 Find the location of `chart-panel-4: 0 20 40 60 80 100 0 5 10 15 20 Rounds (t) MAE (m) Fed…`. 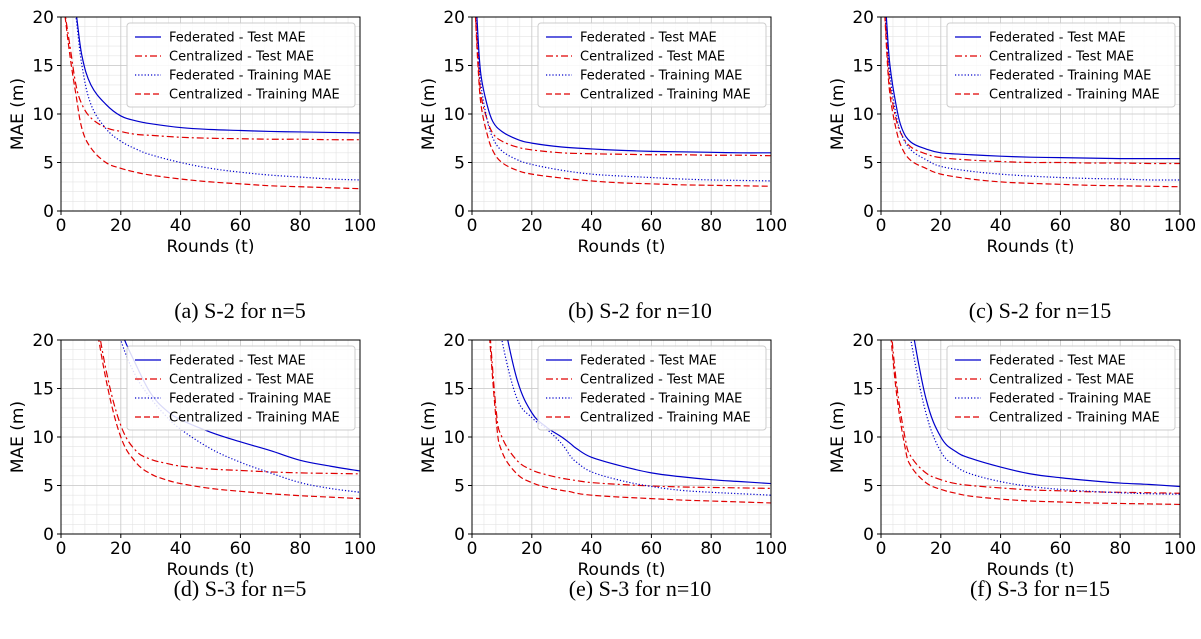

chart-panel-4: 0 20 40 60 80 100 0 5 10 15 20 Rounds (t) MAE (m) Fed… is located at coordinates (192, 455).